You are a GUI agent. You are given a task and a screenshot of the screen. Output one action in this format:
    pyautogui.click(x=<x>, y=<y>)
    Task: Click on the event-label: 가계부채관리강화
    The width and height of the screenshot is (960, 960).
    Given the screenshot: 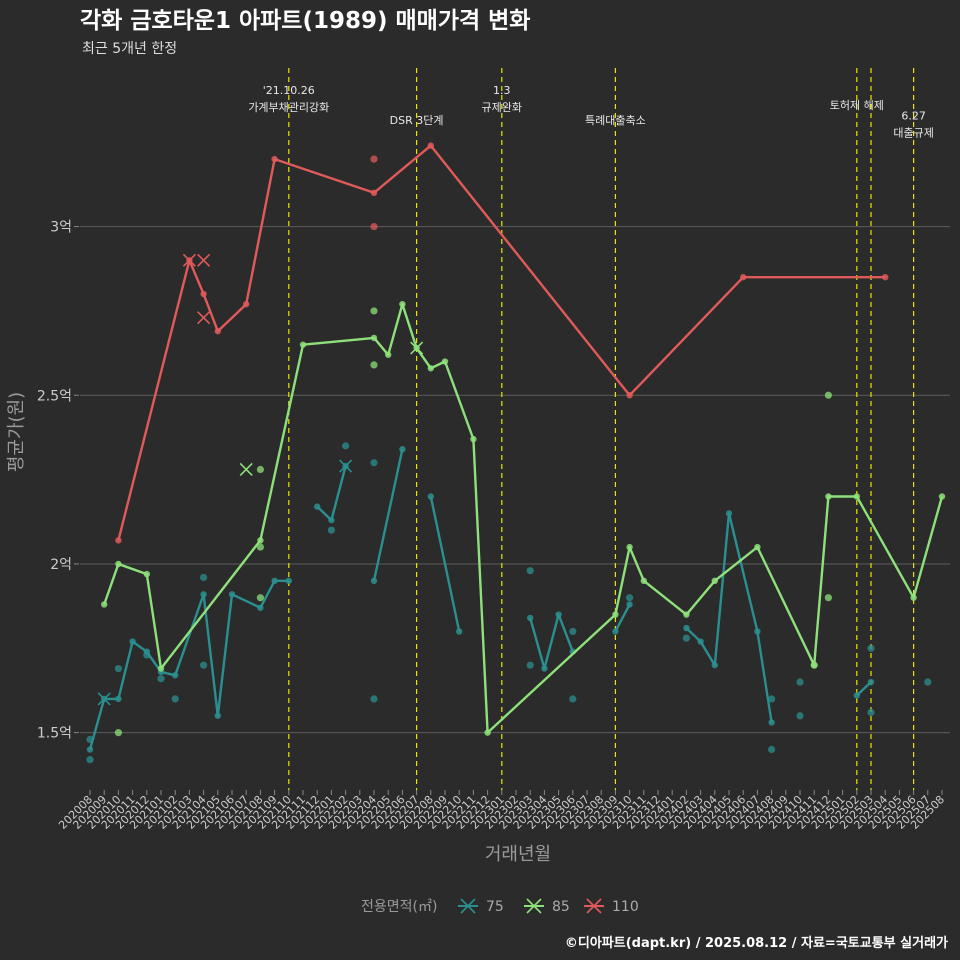 What is the action you would take?
    pyautogui.click(x=288, y=107)
    